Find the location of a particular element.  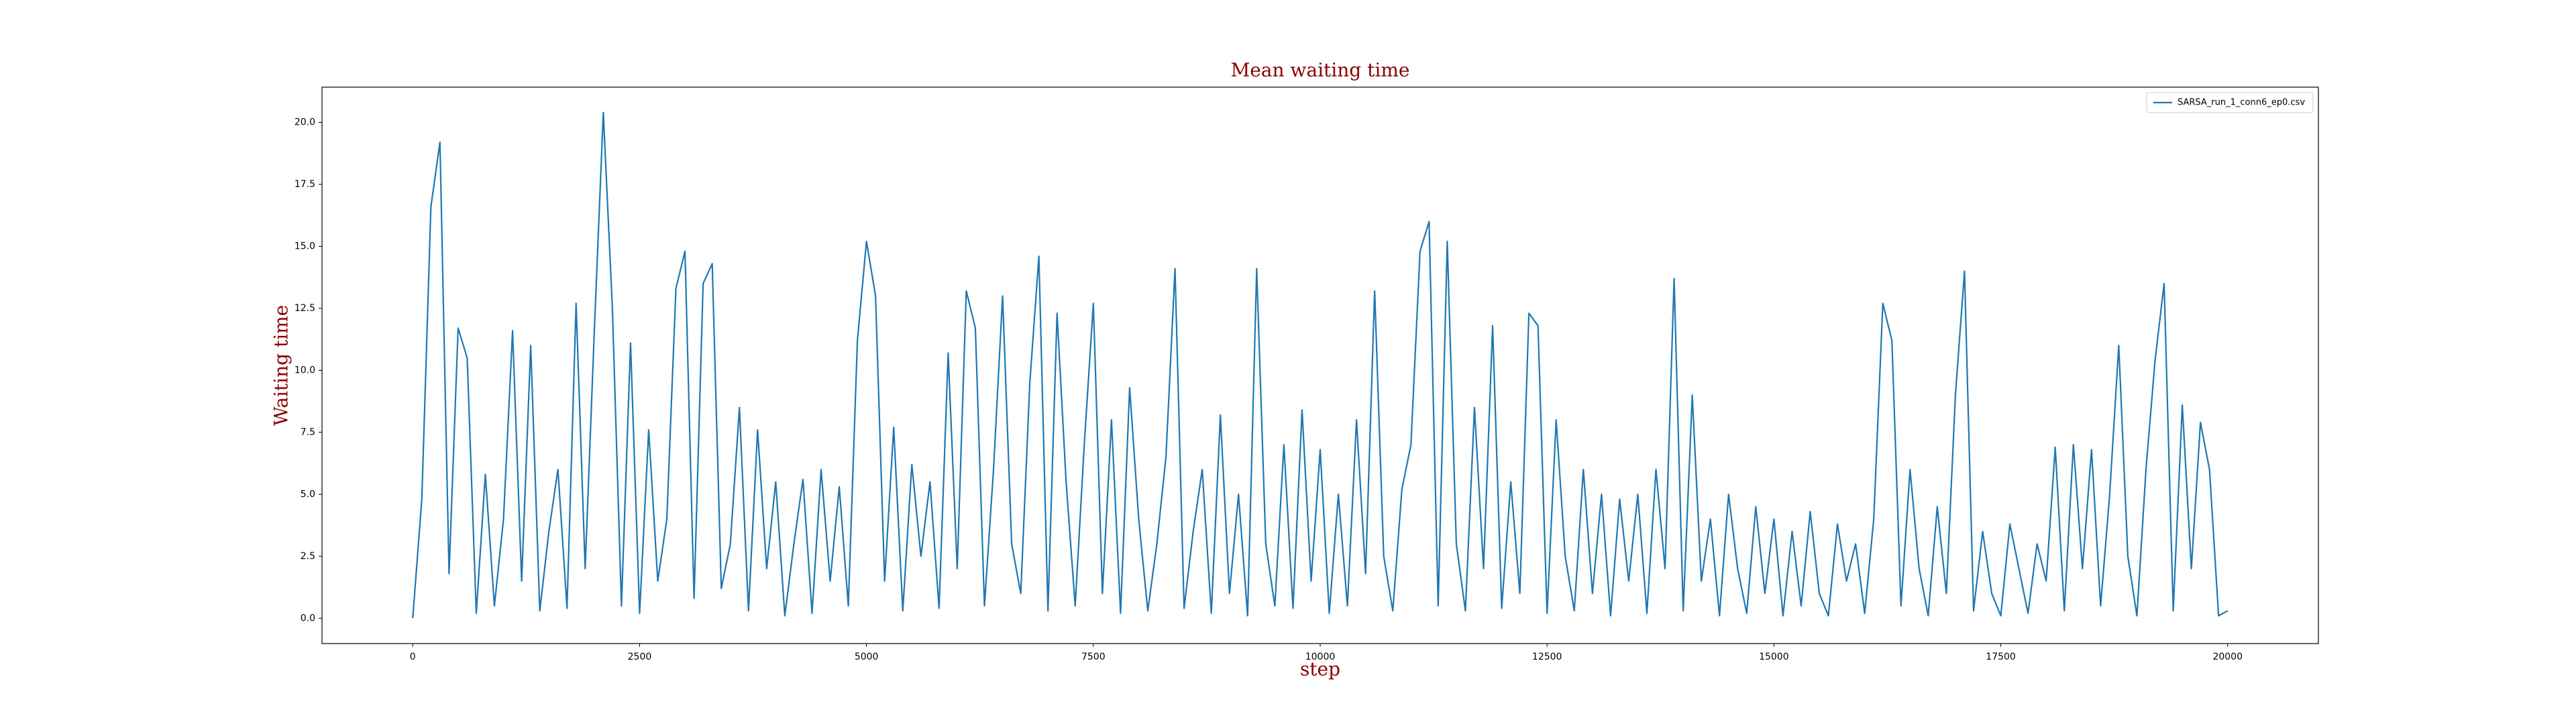

x-tick-label: 10000 is located at coordinates (1320, 657).